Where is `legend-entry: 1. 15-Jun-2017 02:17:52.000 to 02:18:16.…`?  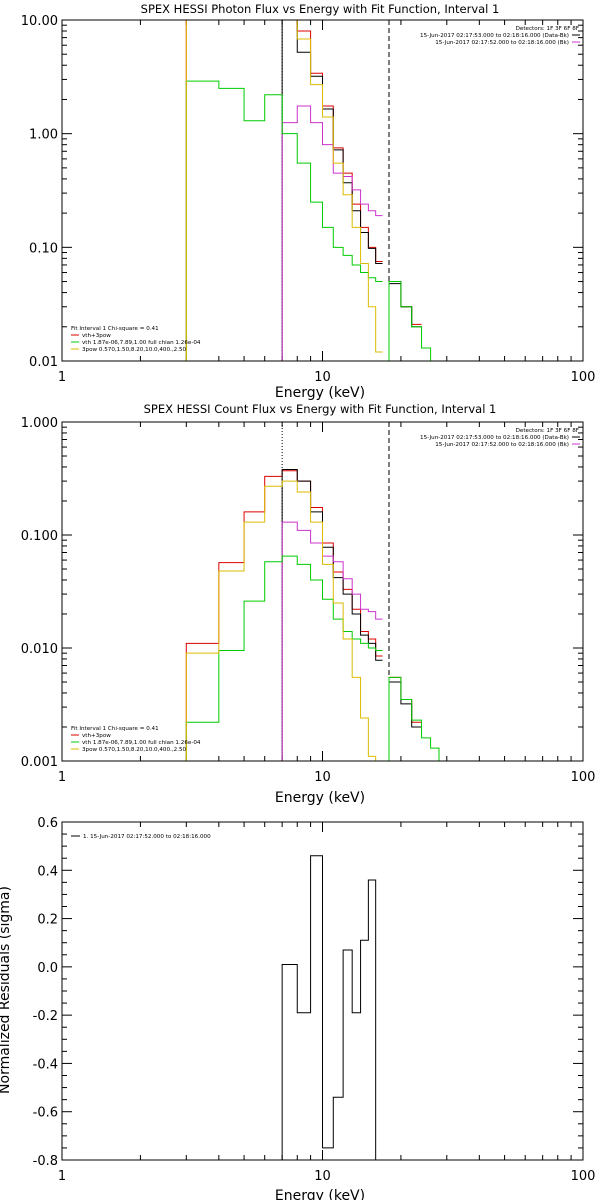
legend-entry: 1. 15-Jun-2017 02:17:52.000 to 02:18:16.… is located at coordinates (147, 837).